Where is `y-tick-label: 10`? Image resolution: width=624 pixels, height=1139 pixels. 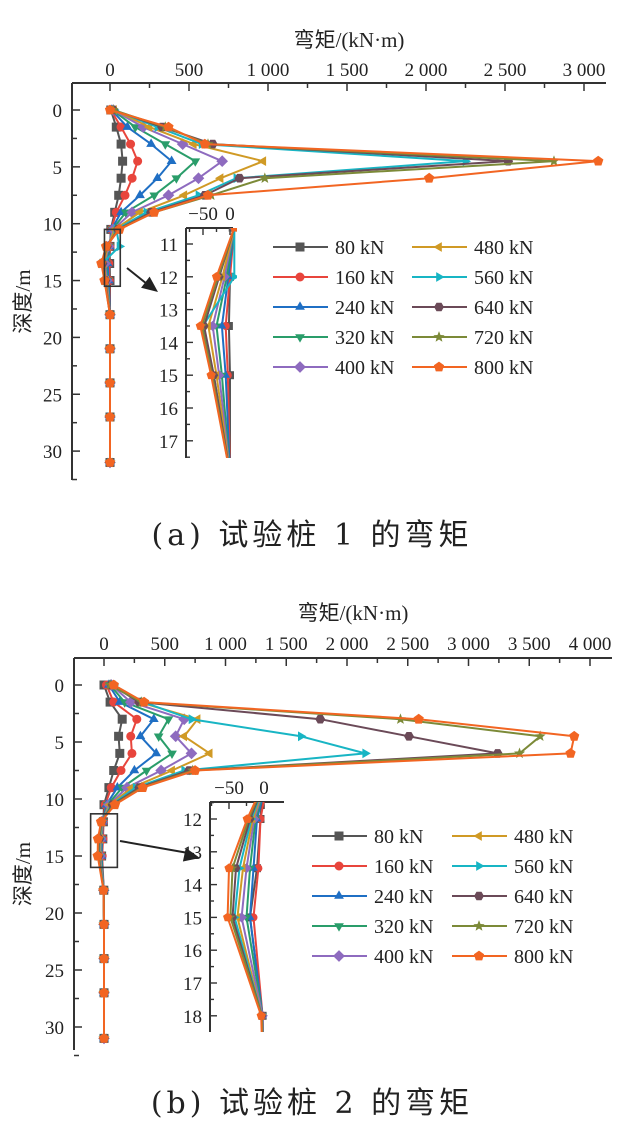 y-tick-label: 10 is located at coordinates (54, 800).